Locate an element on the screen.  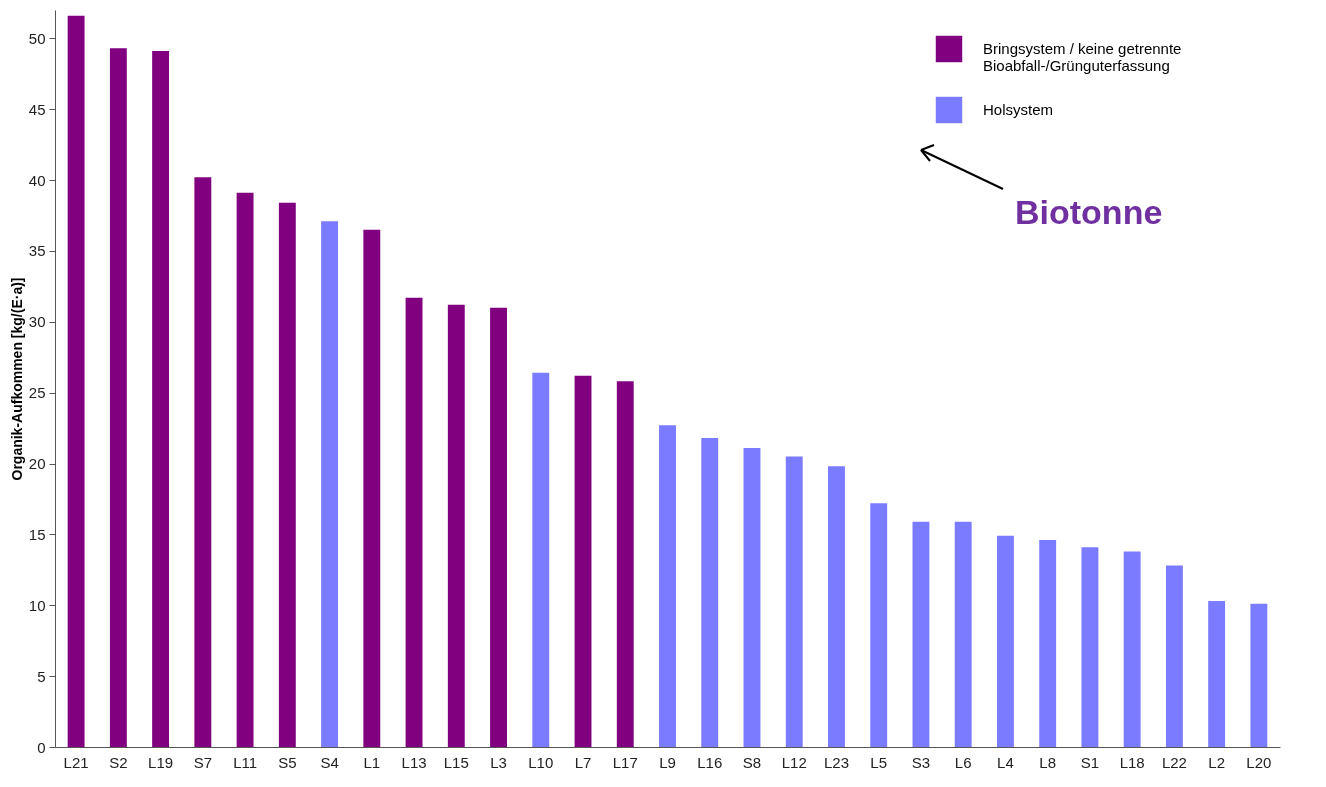
y-tick-label: 10 is located at coordinates (37, 605).